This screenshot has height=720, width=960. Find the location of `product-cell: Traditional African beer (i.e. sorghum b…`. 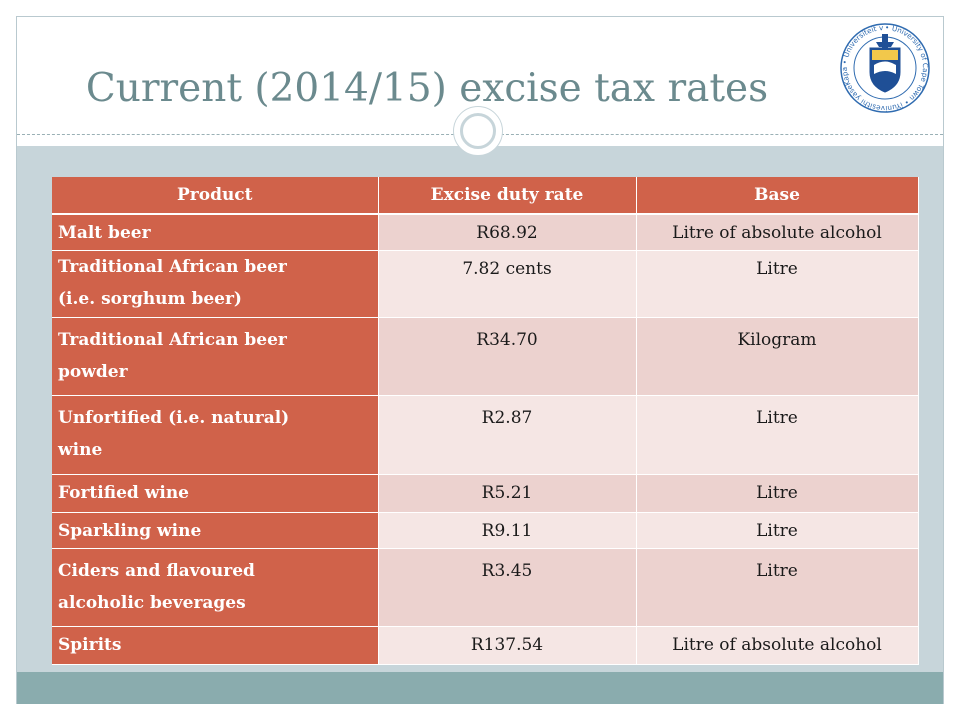

product-cell: Traditional African beer (i.e. sorghum b… is located at coordinates (215, 284).